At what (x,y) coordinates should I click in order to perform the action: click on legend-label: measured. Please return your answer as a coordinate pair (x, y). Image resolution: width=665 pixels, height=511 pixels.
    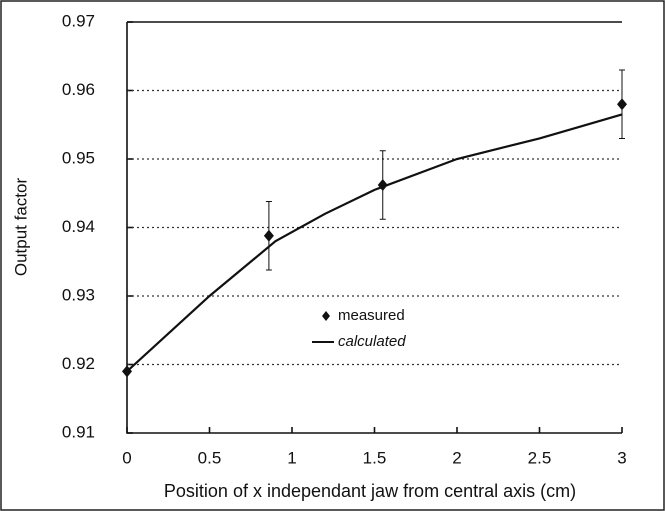
    Looking at the image, I should click on (371, 315).